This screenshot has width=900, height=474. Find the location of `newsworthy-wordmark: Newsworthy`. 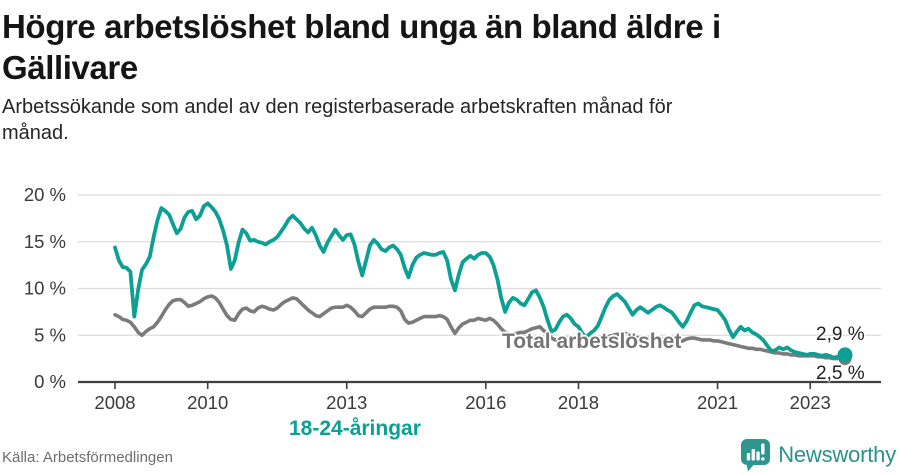

newsworthy-wordmark: Newsworthy is located at coordinates (837, 454).